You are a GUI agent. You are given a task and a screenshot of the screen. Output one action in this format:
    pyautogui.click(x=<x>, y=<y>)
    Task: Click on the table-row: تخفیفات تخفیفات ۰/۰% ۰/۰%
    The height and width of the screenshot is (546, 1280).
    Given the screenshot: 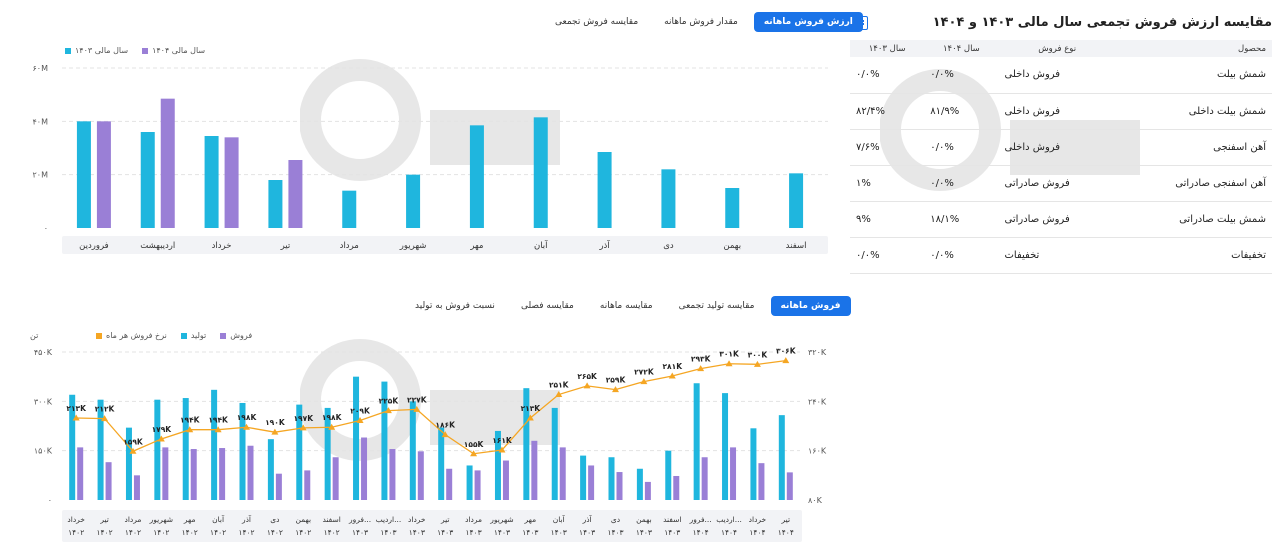 What is the action you would take?
    pyautogui.click(x=1061, y=255)
    